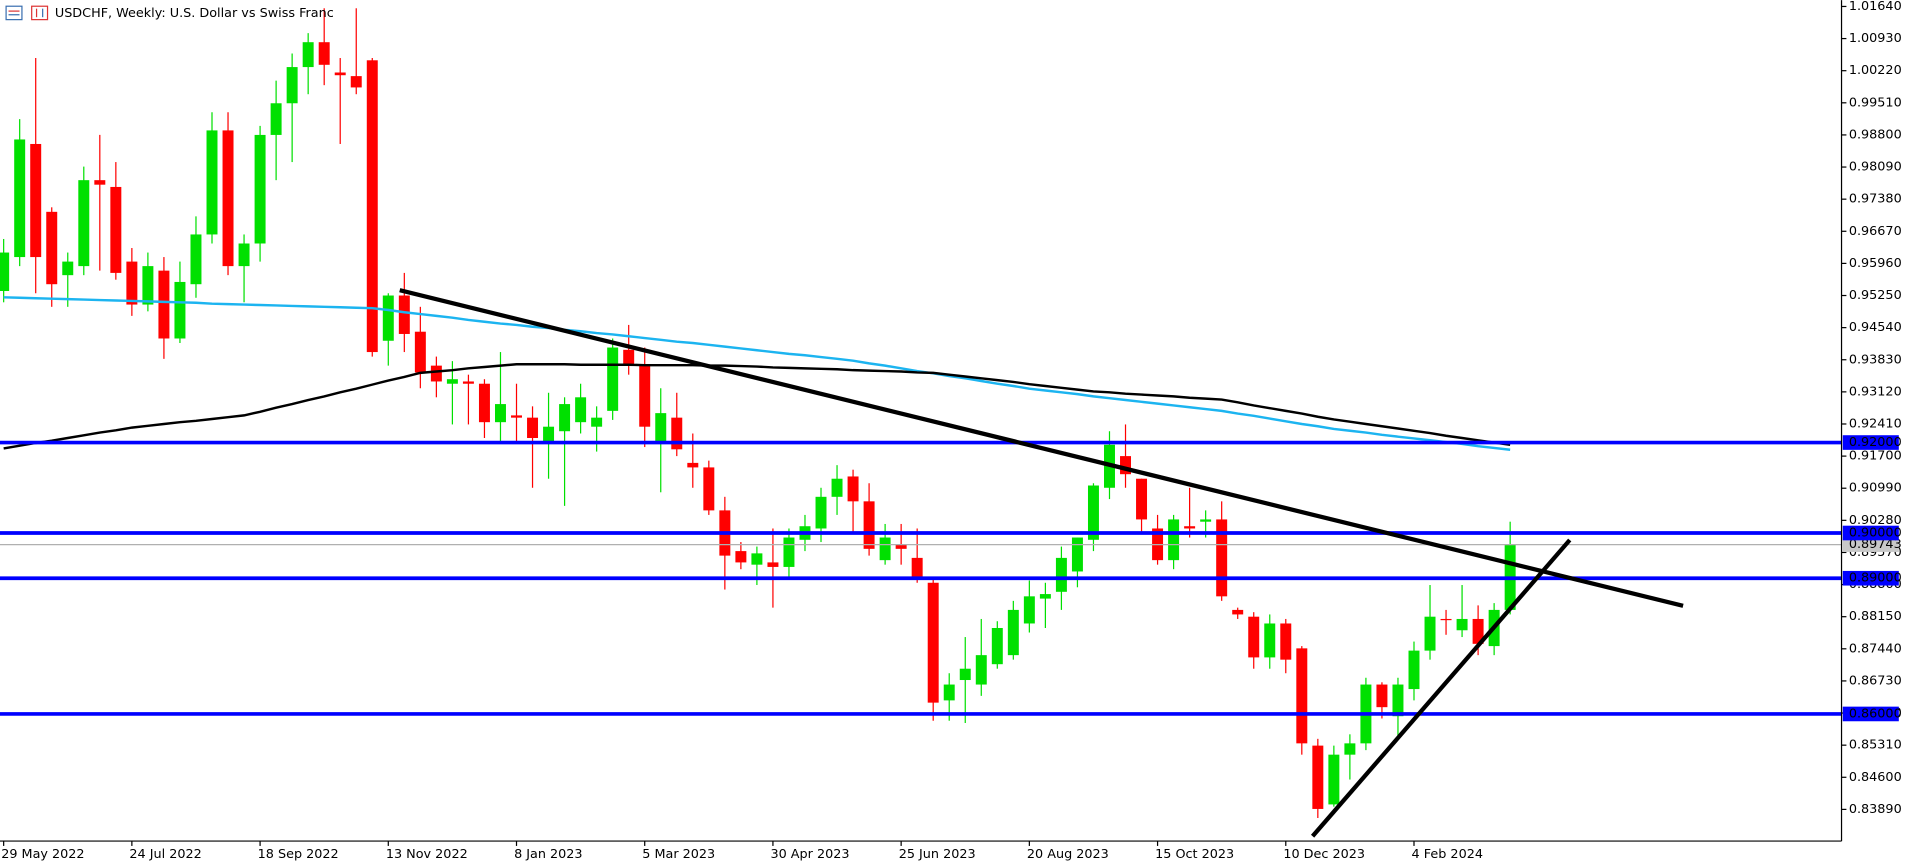 The height and width of the screenshot is (868, 1911). I want to click on y-tick-label: 0.90280, so click(1875, 520).